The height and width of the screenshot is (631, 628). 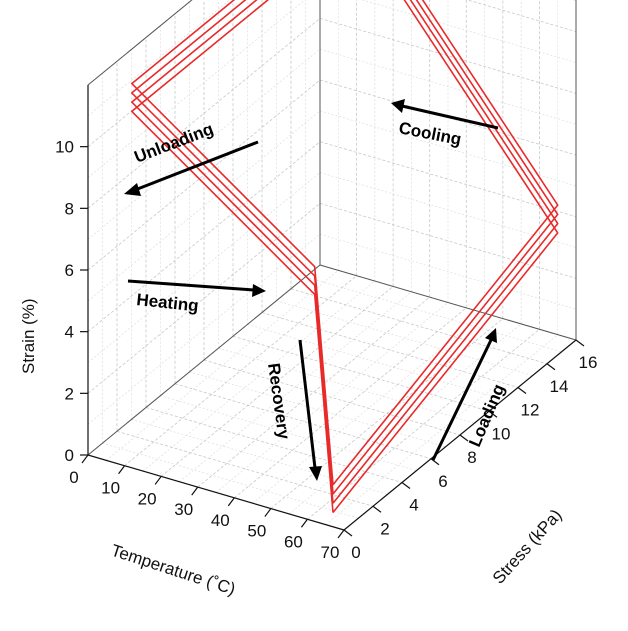 What do you see at coordinates (559, 386) in the screenshot?
I see `stress-tick-label: 14` at bounding box center [559, 386].